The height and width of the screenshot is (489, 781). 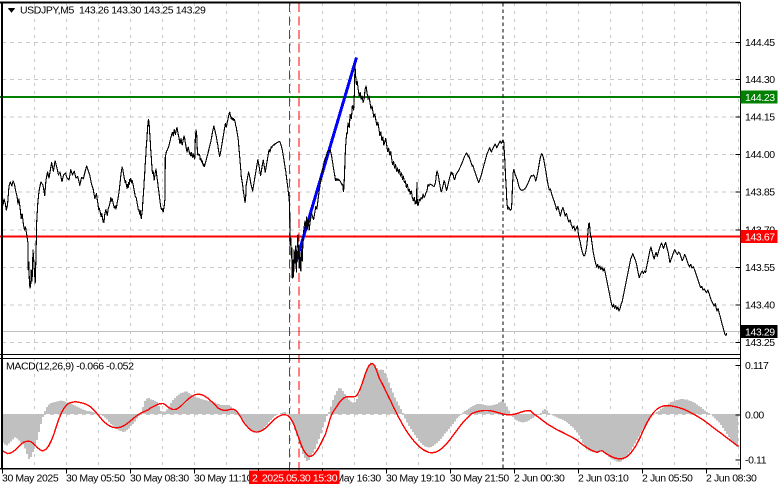 I want to click on svg-text: 143.67, so click(x=760, y=237).